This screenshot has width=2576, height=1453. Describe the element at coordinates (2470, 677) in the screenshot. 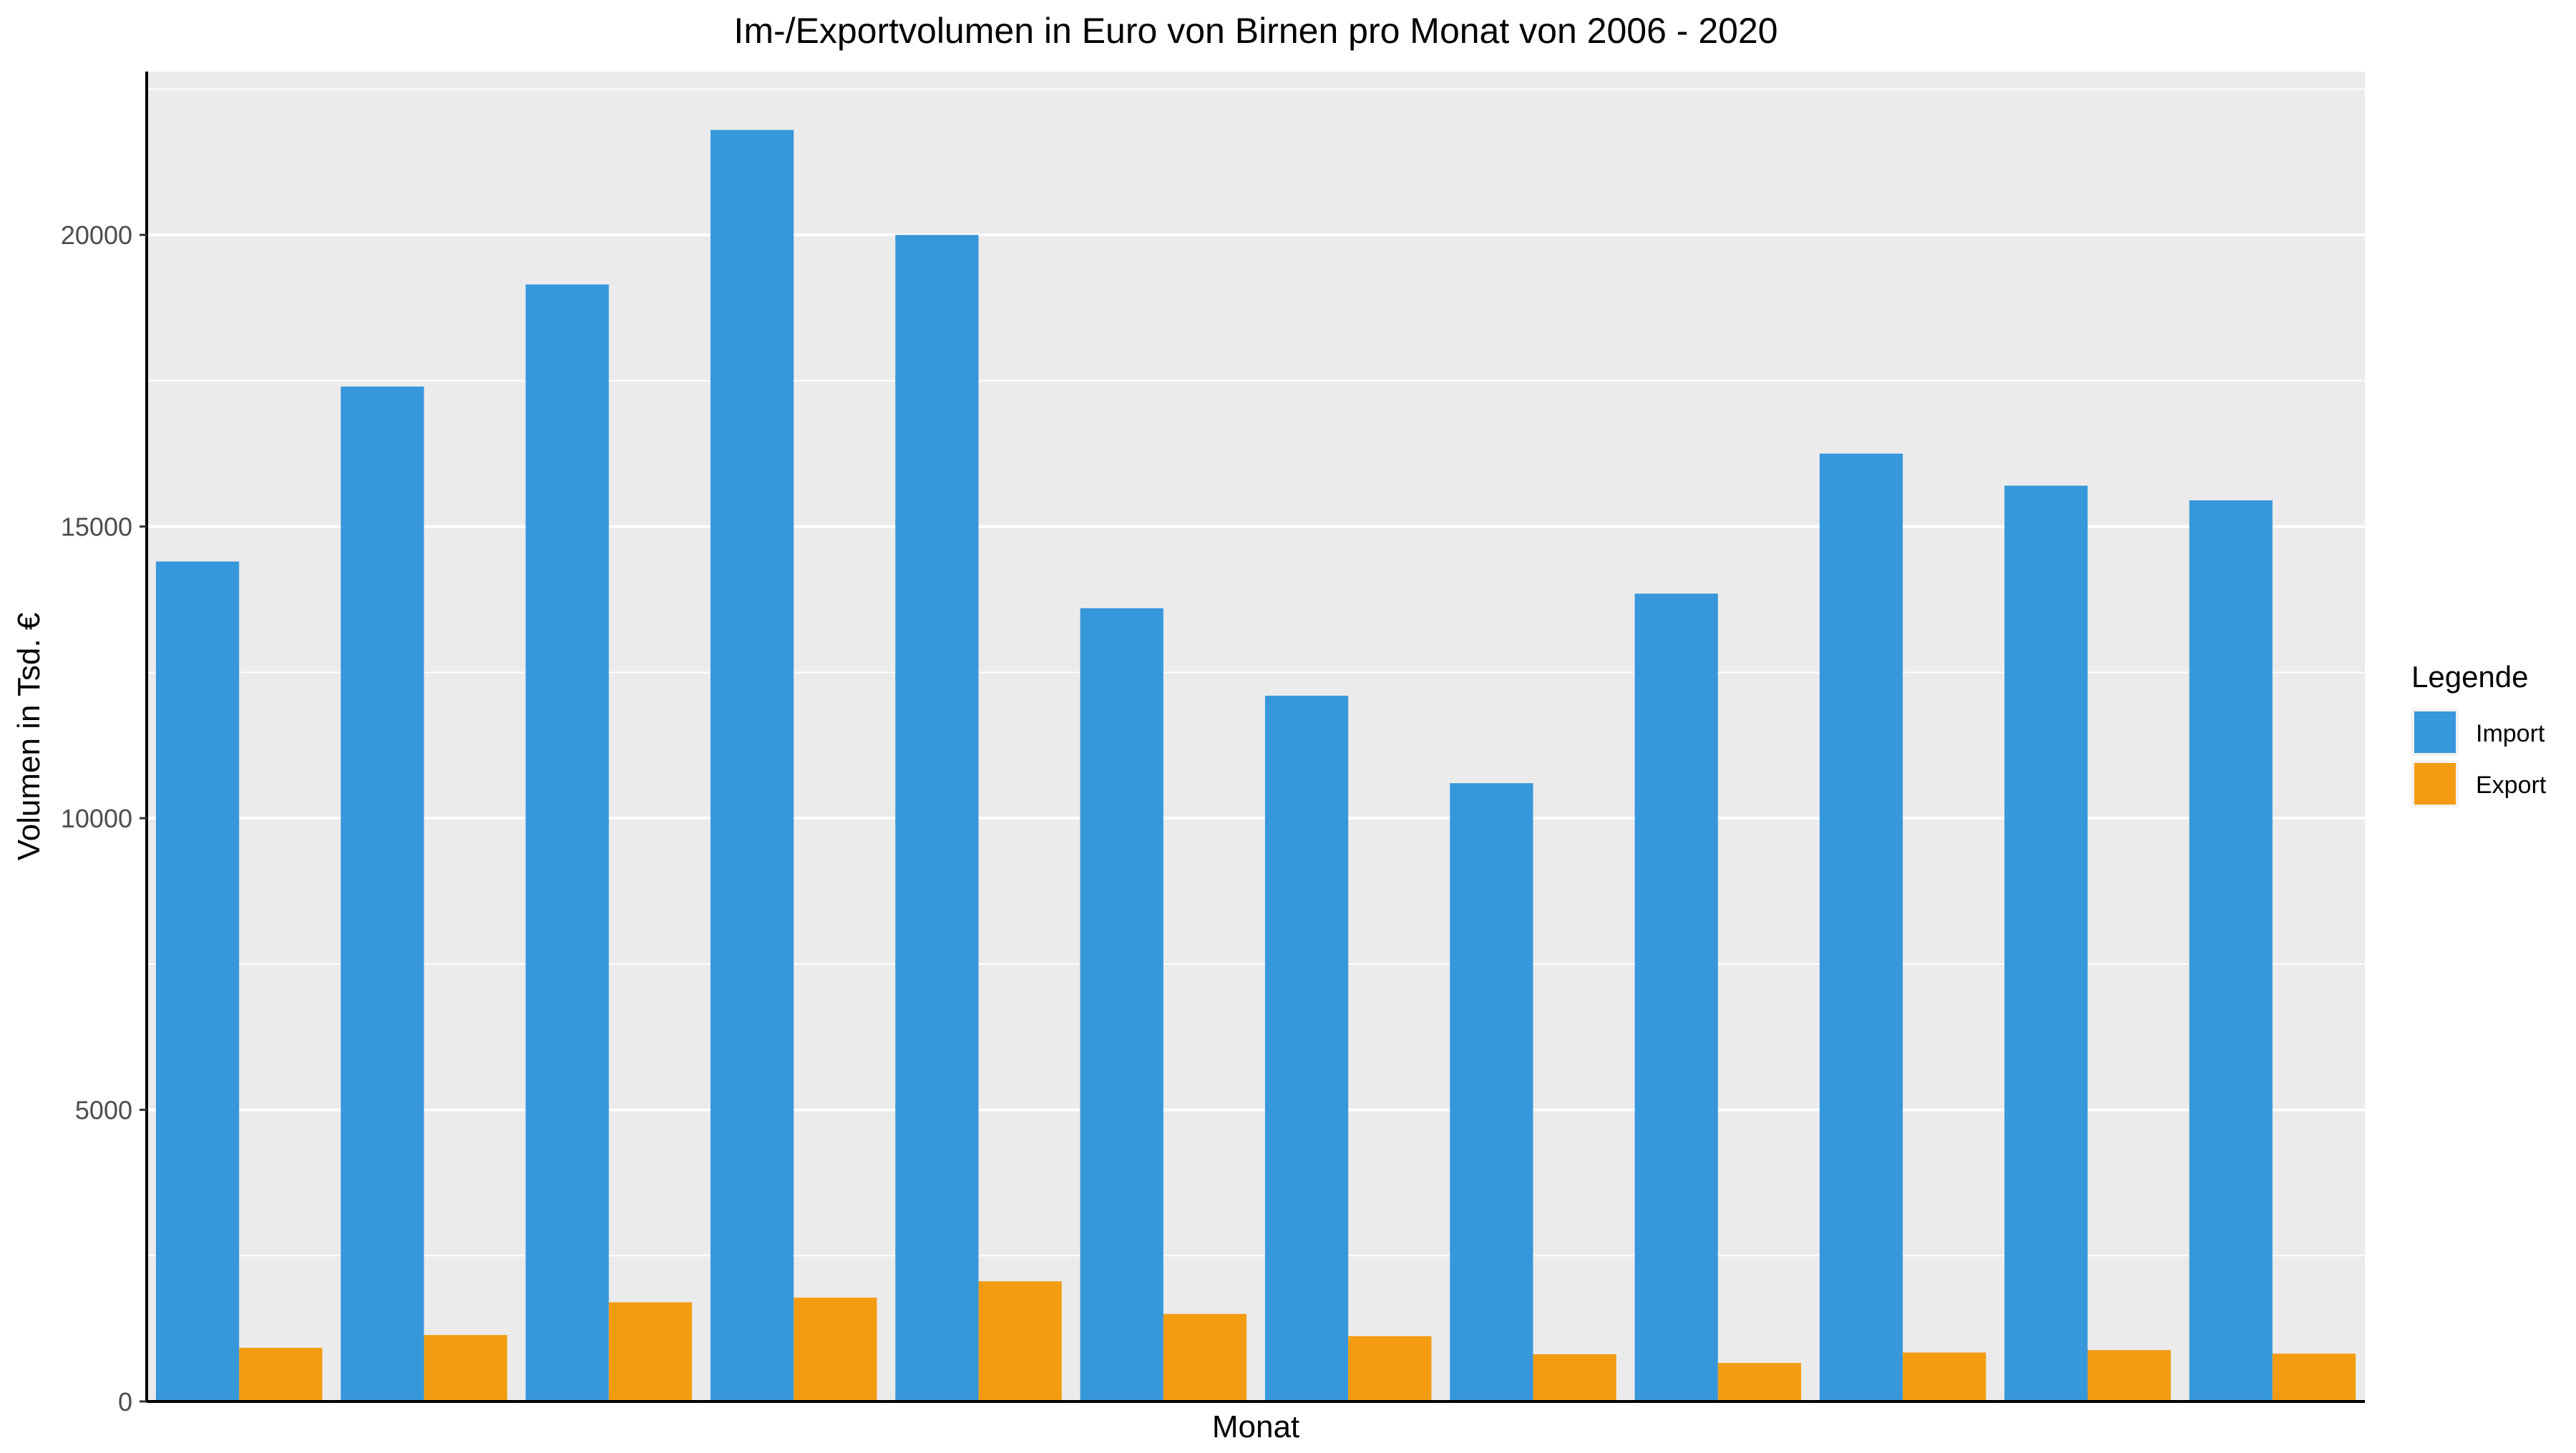

I see `legend-title: Legende` at that location.